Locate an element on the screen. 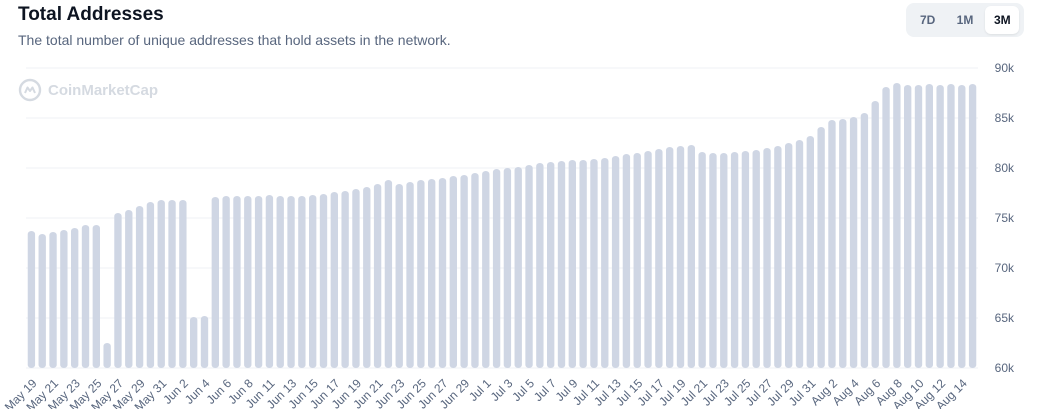  range-option-1m: 1M is located at coordinates (965, 20).